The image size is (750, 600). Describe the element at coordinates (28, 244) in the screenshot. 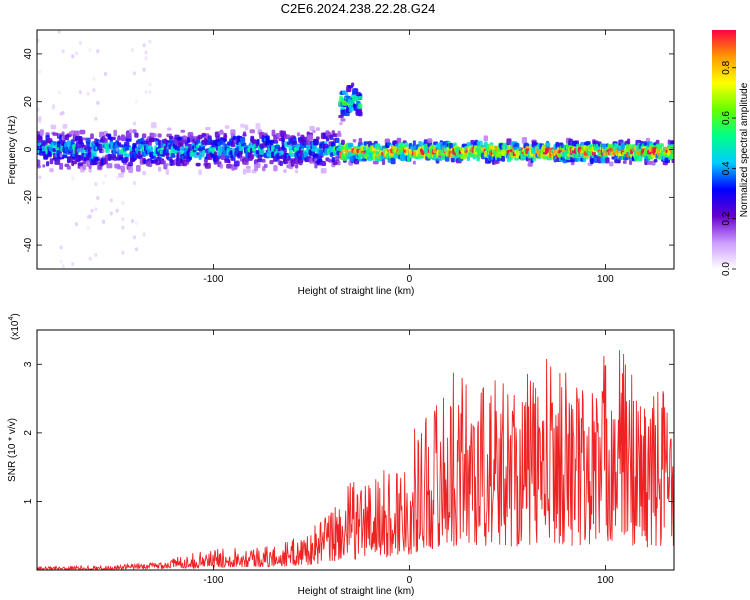

I see `y-tick-label: -40` at that location.